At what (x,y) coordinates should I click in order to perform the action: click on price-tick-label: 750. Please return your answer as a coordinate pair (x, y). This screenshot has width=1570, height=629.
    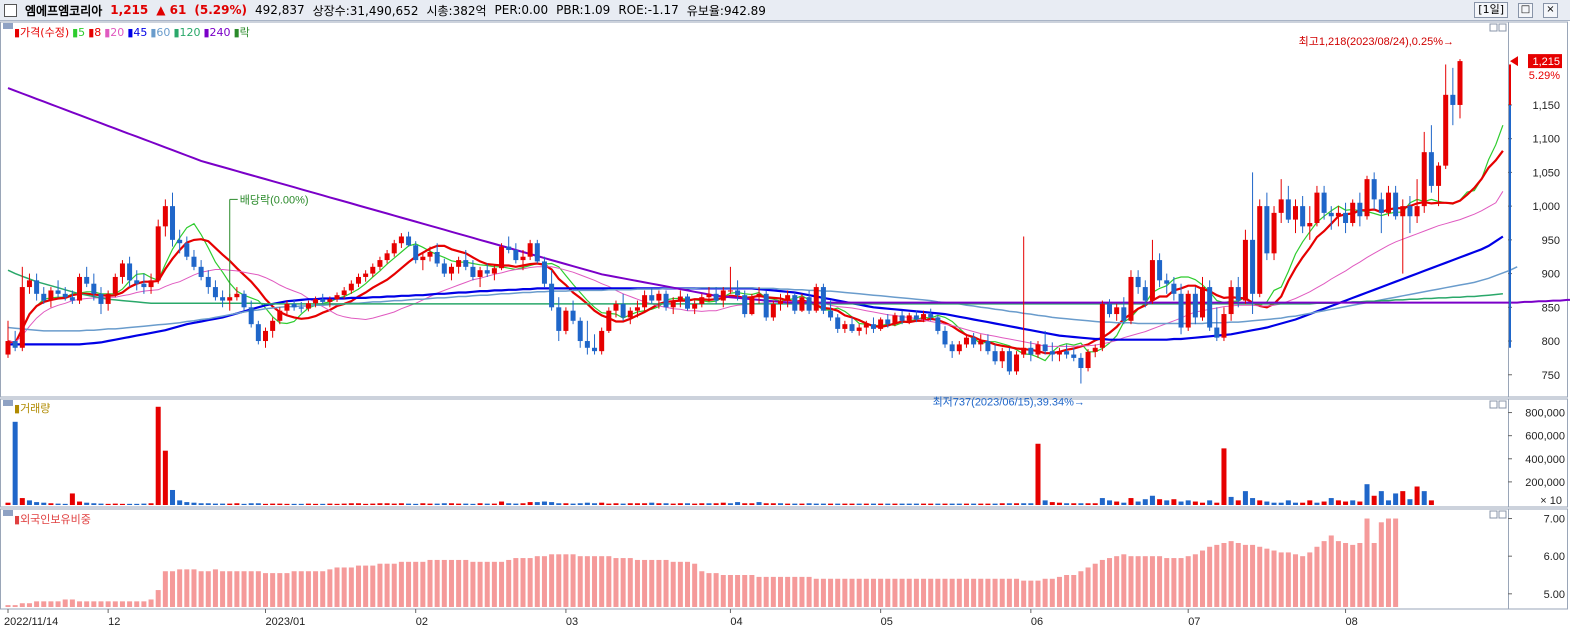
    Looking at the image, I should click on (1551, 376).